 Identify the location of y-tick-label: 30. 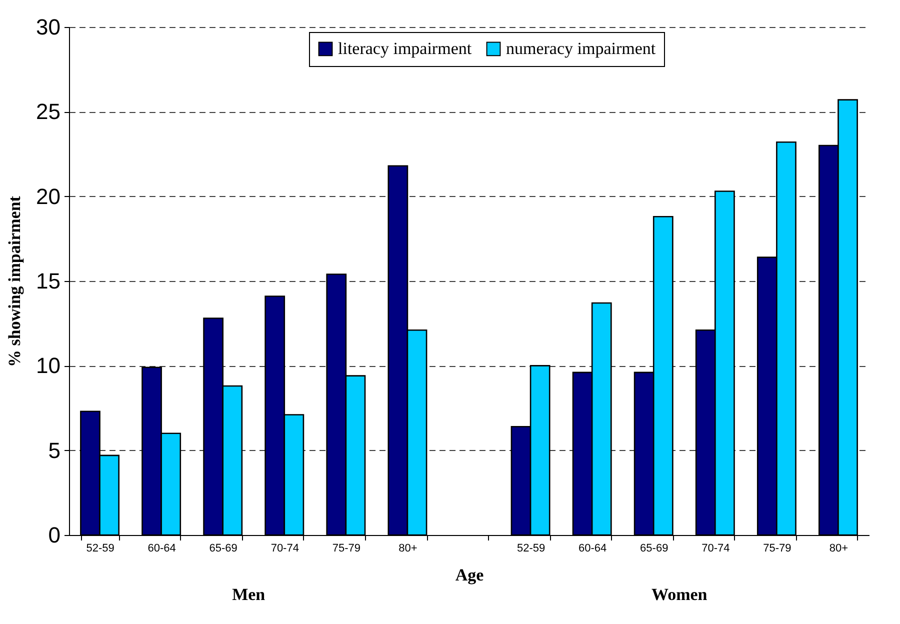
(48, 27).